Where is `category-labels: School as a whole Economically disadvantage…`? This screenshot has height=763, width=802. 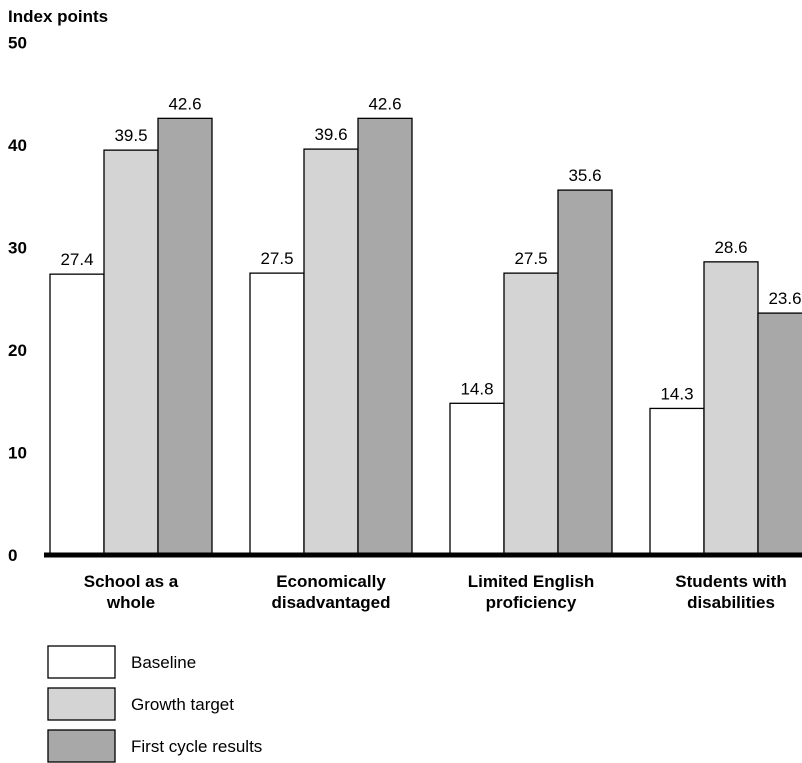 category-labels: School as a whole Economically disadvantage… is located at coordinates (435, 592).